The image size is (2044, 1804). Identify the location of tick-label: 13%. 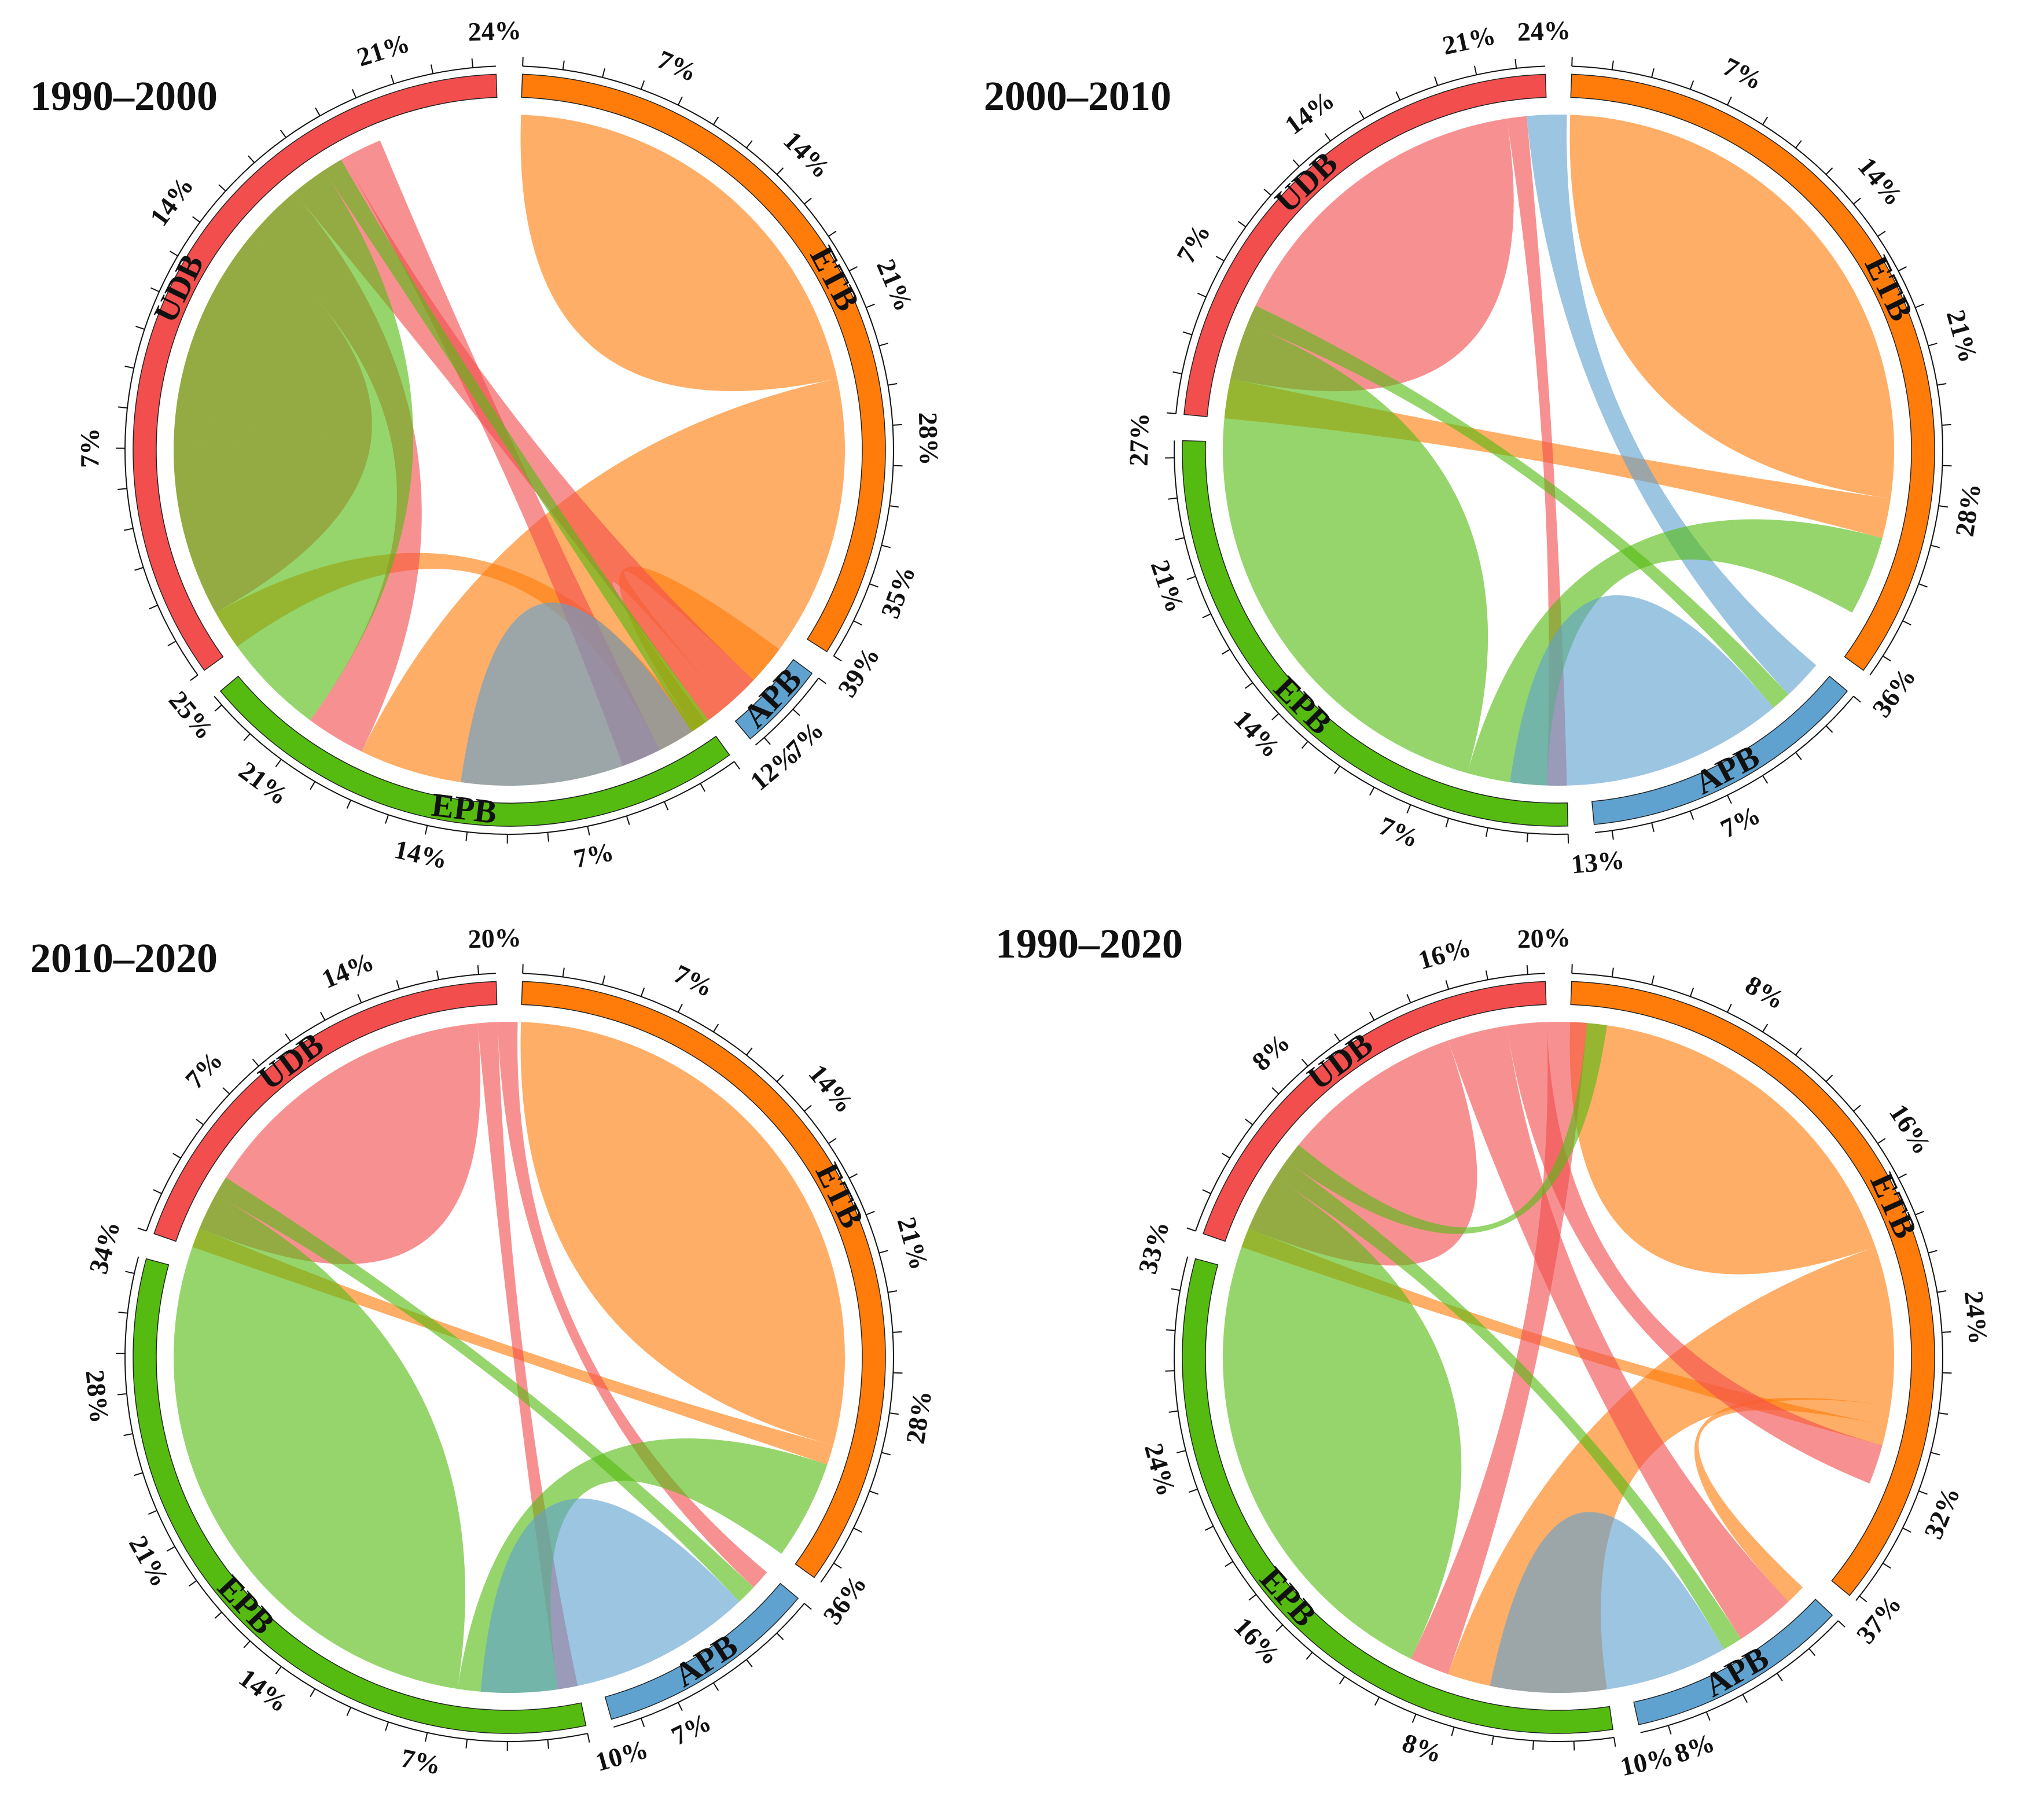
(1598, 862).